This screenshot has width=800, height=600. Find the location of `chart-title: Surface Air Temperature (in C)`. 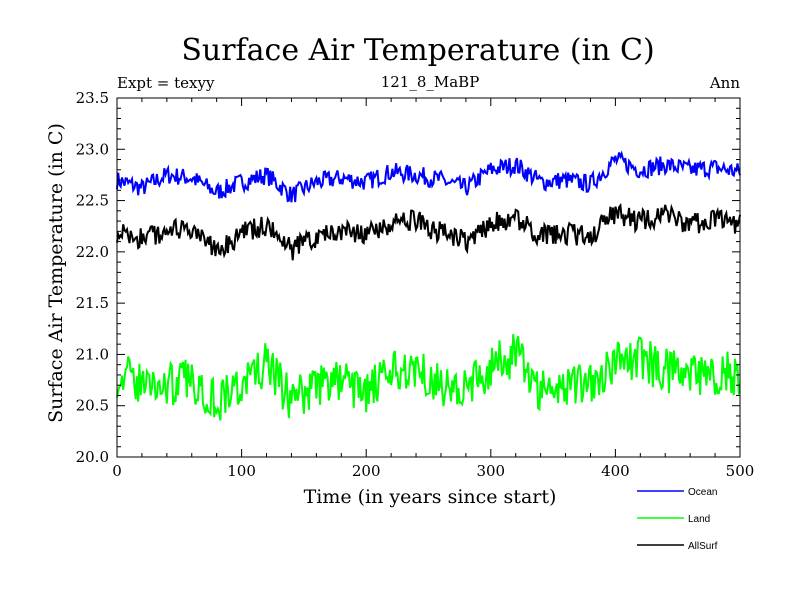

chart-title: Surface Air Temperature (in C) is located at coordinates (417, 50).